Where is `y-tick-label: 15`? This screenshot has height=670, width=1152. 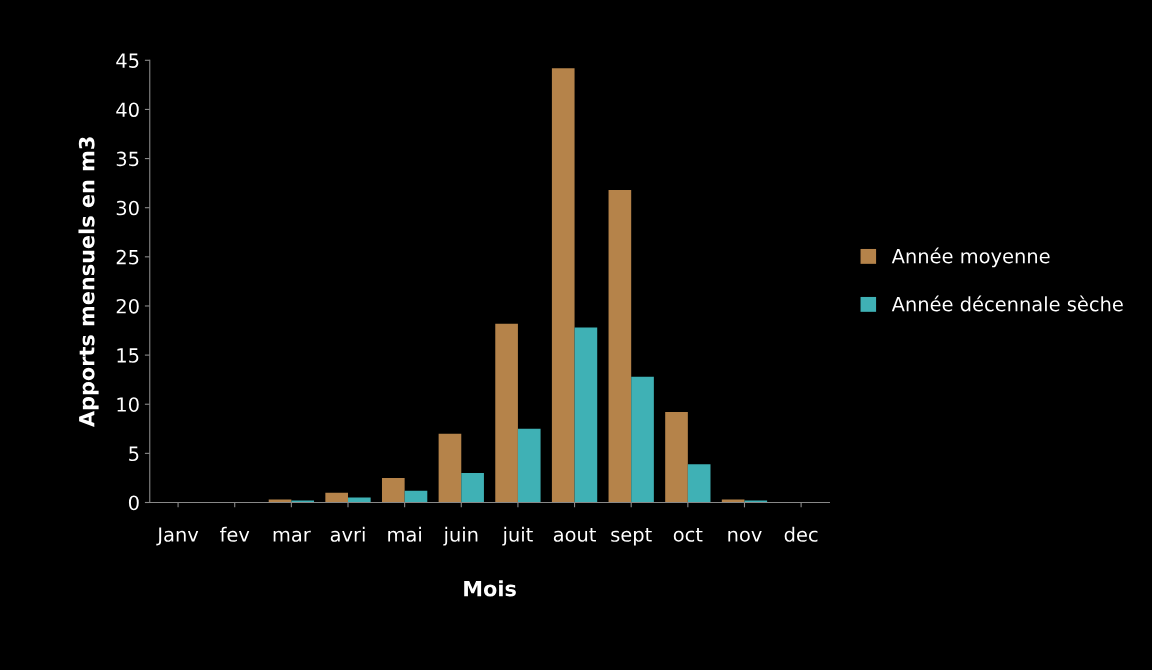
y-tick-label: 15 is located at coordinates (128, 355).